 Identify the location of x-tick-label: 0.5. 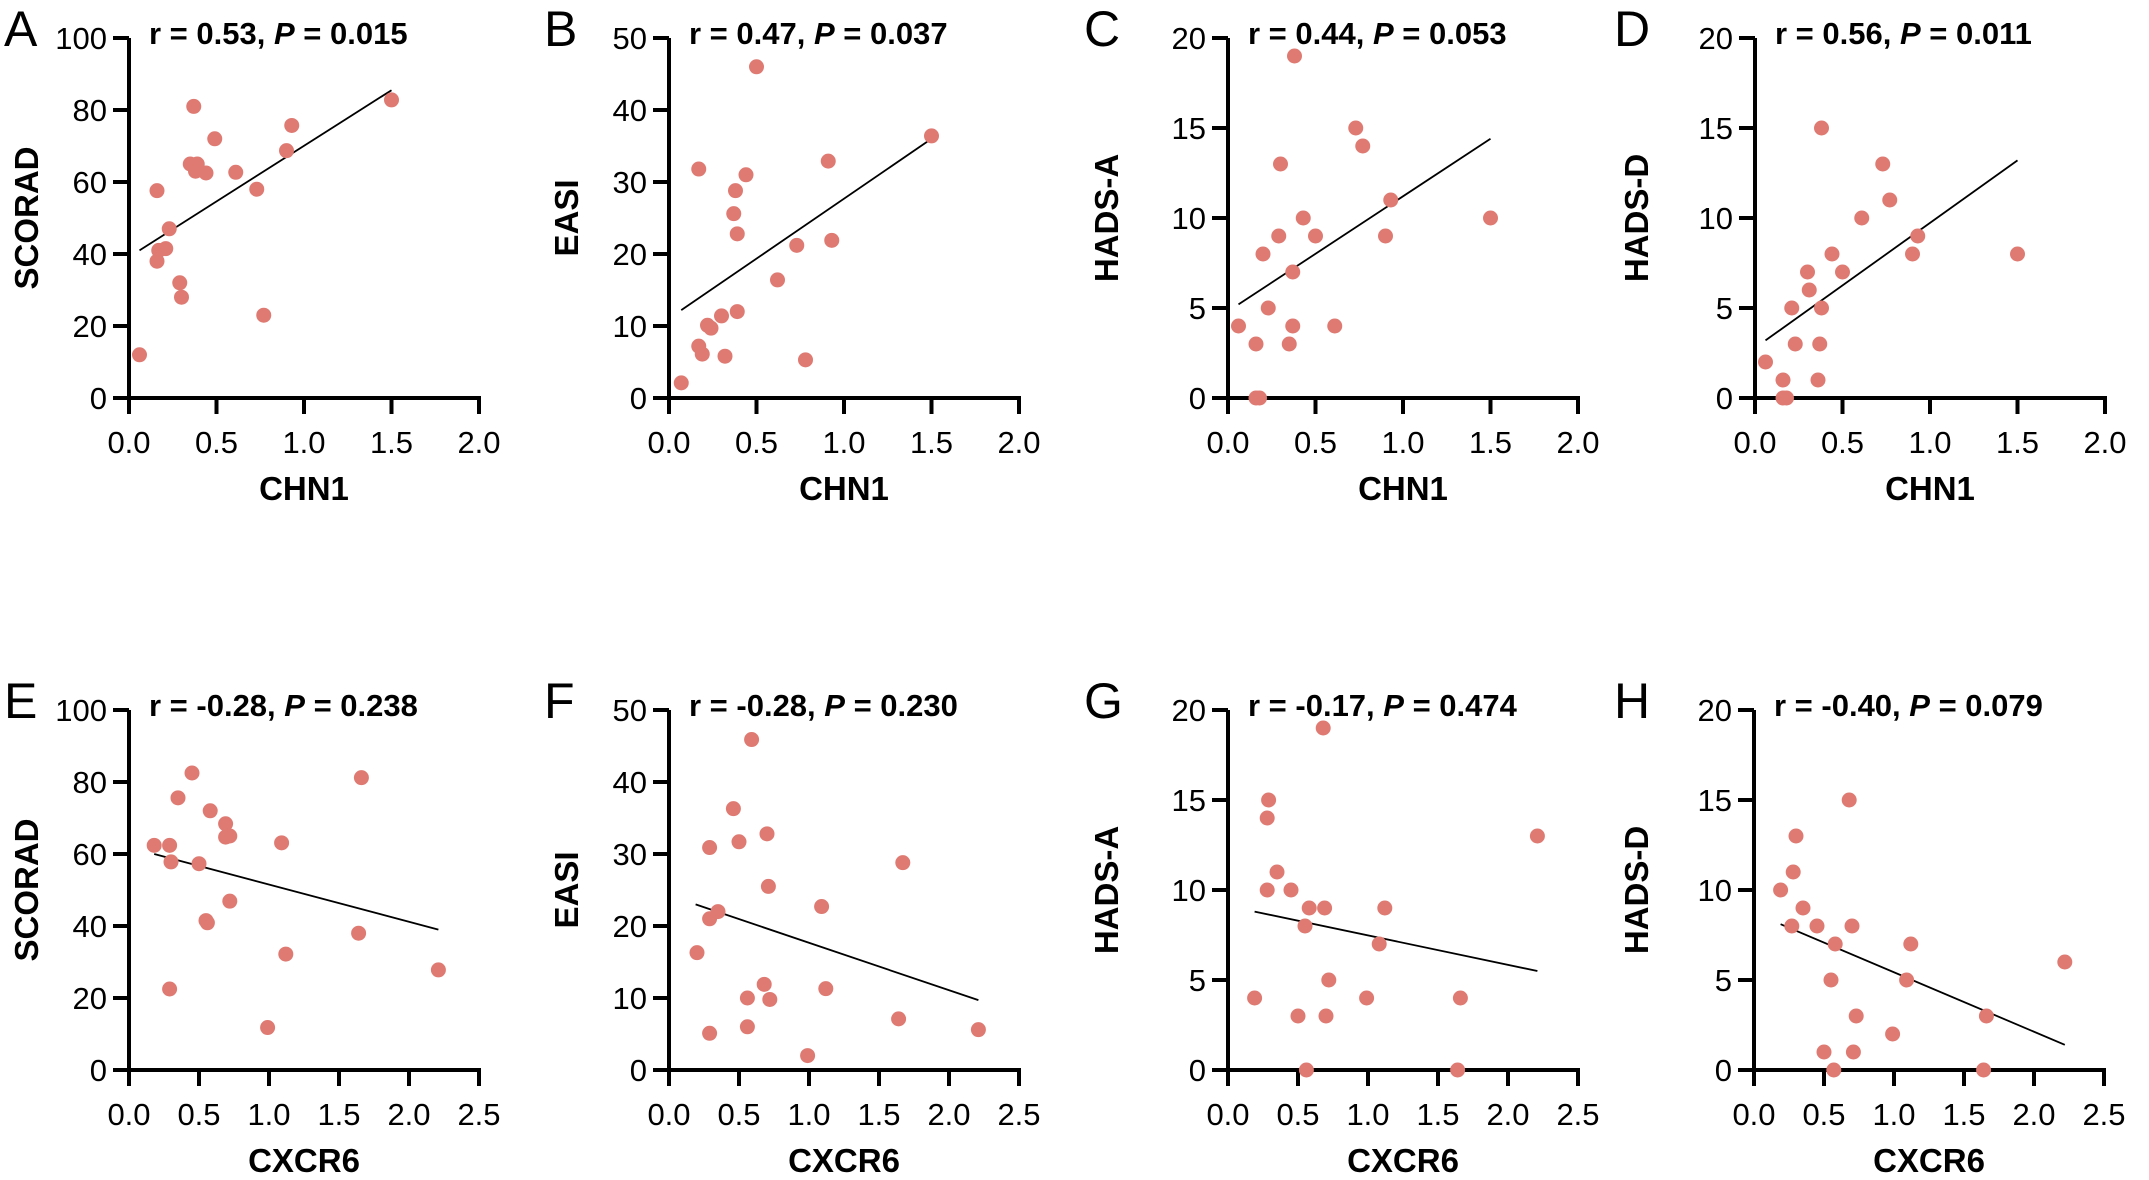
(738, 1114).